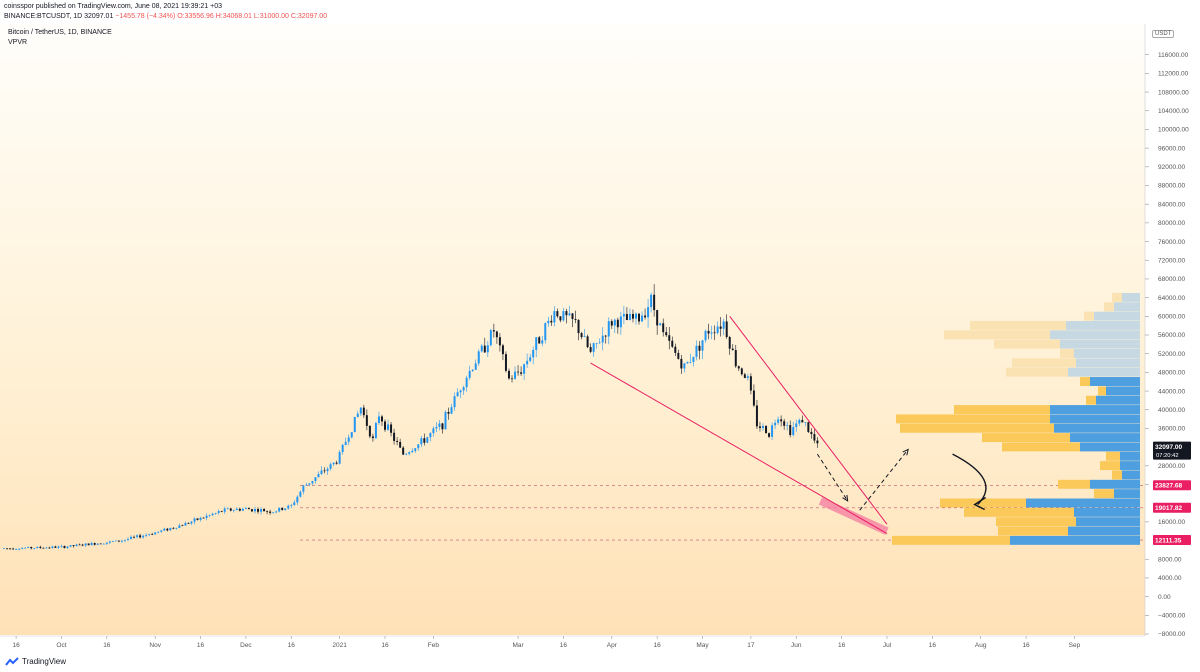  Describe the element at coordinates (853, 516) in the screenshot. I see `highlight-zone` at that location.